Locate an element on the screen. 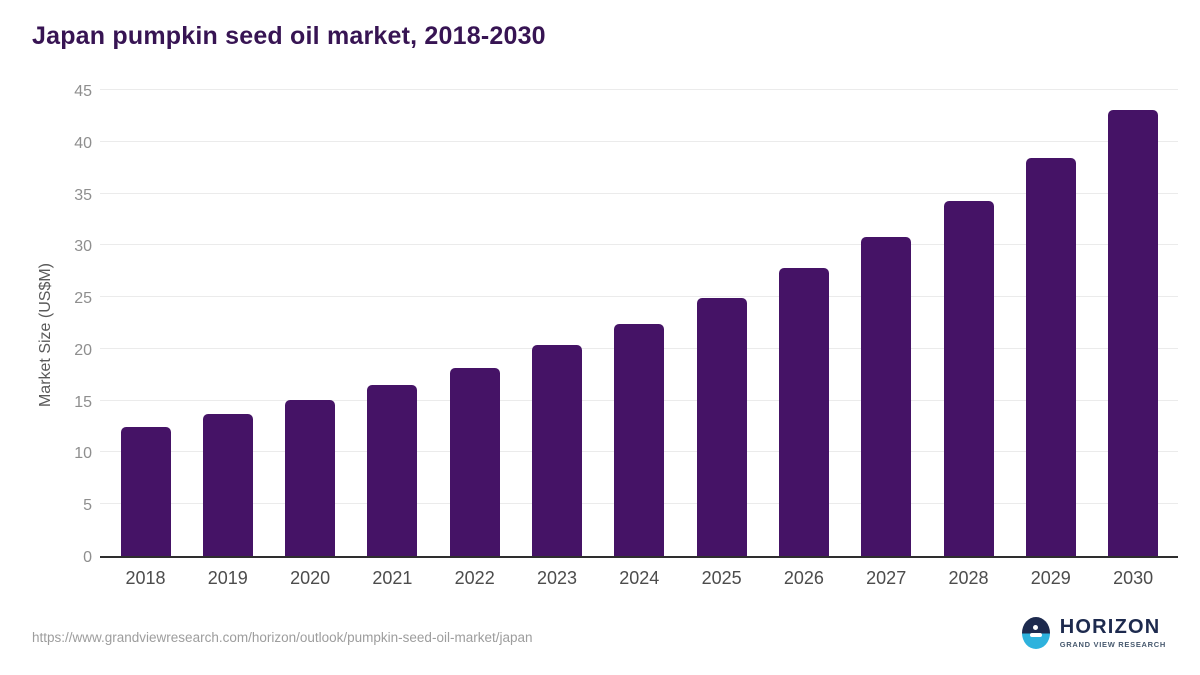 The height and width of the screenshot is (675, 1200). horizon-logo-title: HORIZON is located at coordinates (1110, 627).